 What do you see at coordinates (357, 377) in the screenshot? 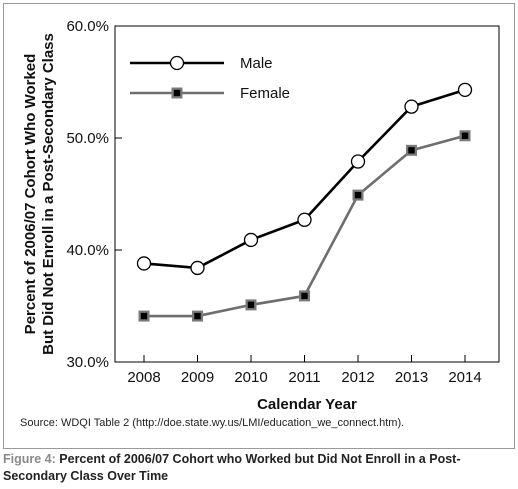
I see `x-tick-label: 2012` at bounding box center [357, 377].